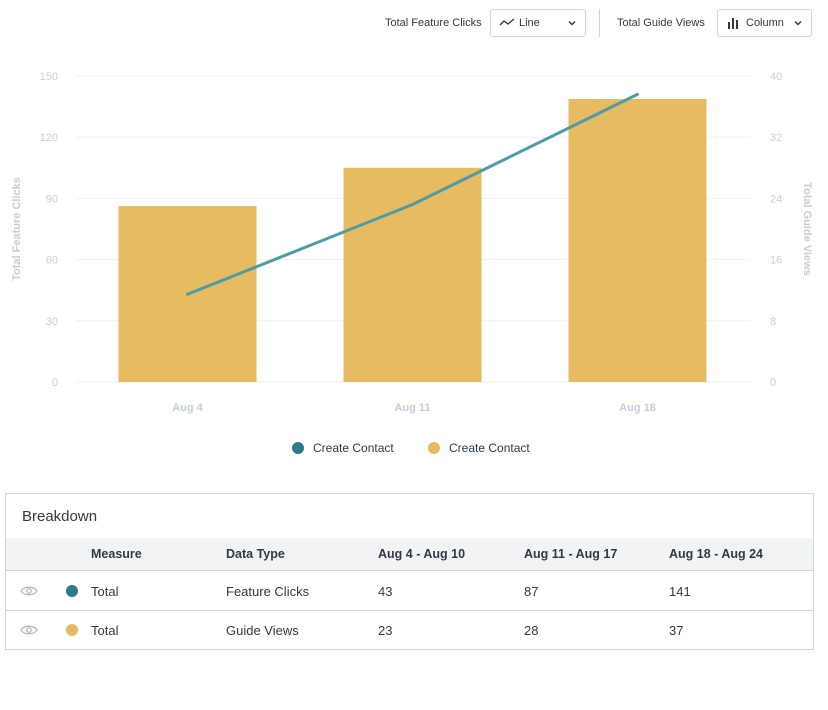  What do you see at coordinates (637, 408) in the screenshot?
I see `x-tick-label: Aug 18` at bounding box center [637, 408].